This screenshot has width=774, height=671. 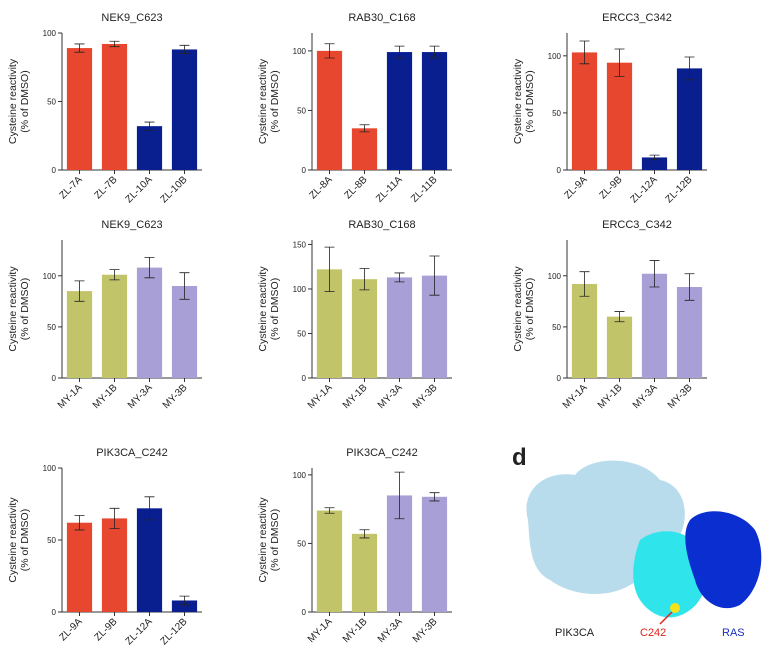 What do you see at coordinates (321, 187) in the screenshot?
I see `x-tick-label: ZL-8A` at bounding box center [321, 187].